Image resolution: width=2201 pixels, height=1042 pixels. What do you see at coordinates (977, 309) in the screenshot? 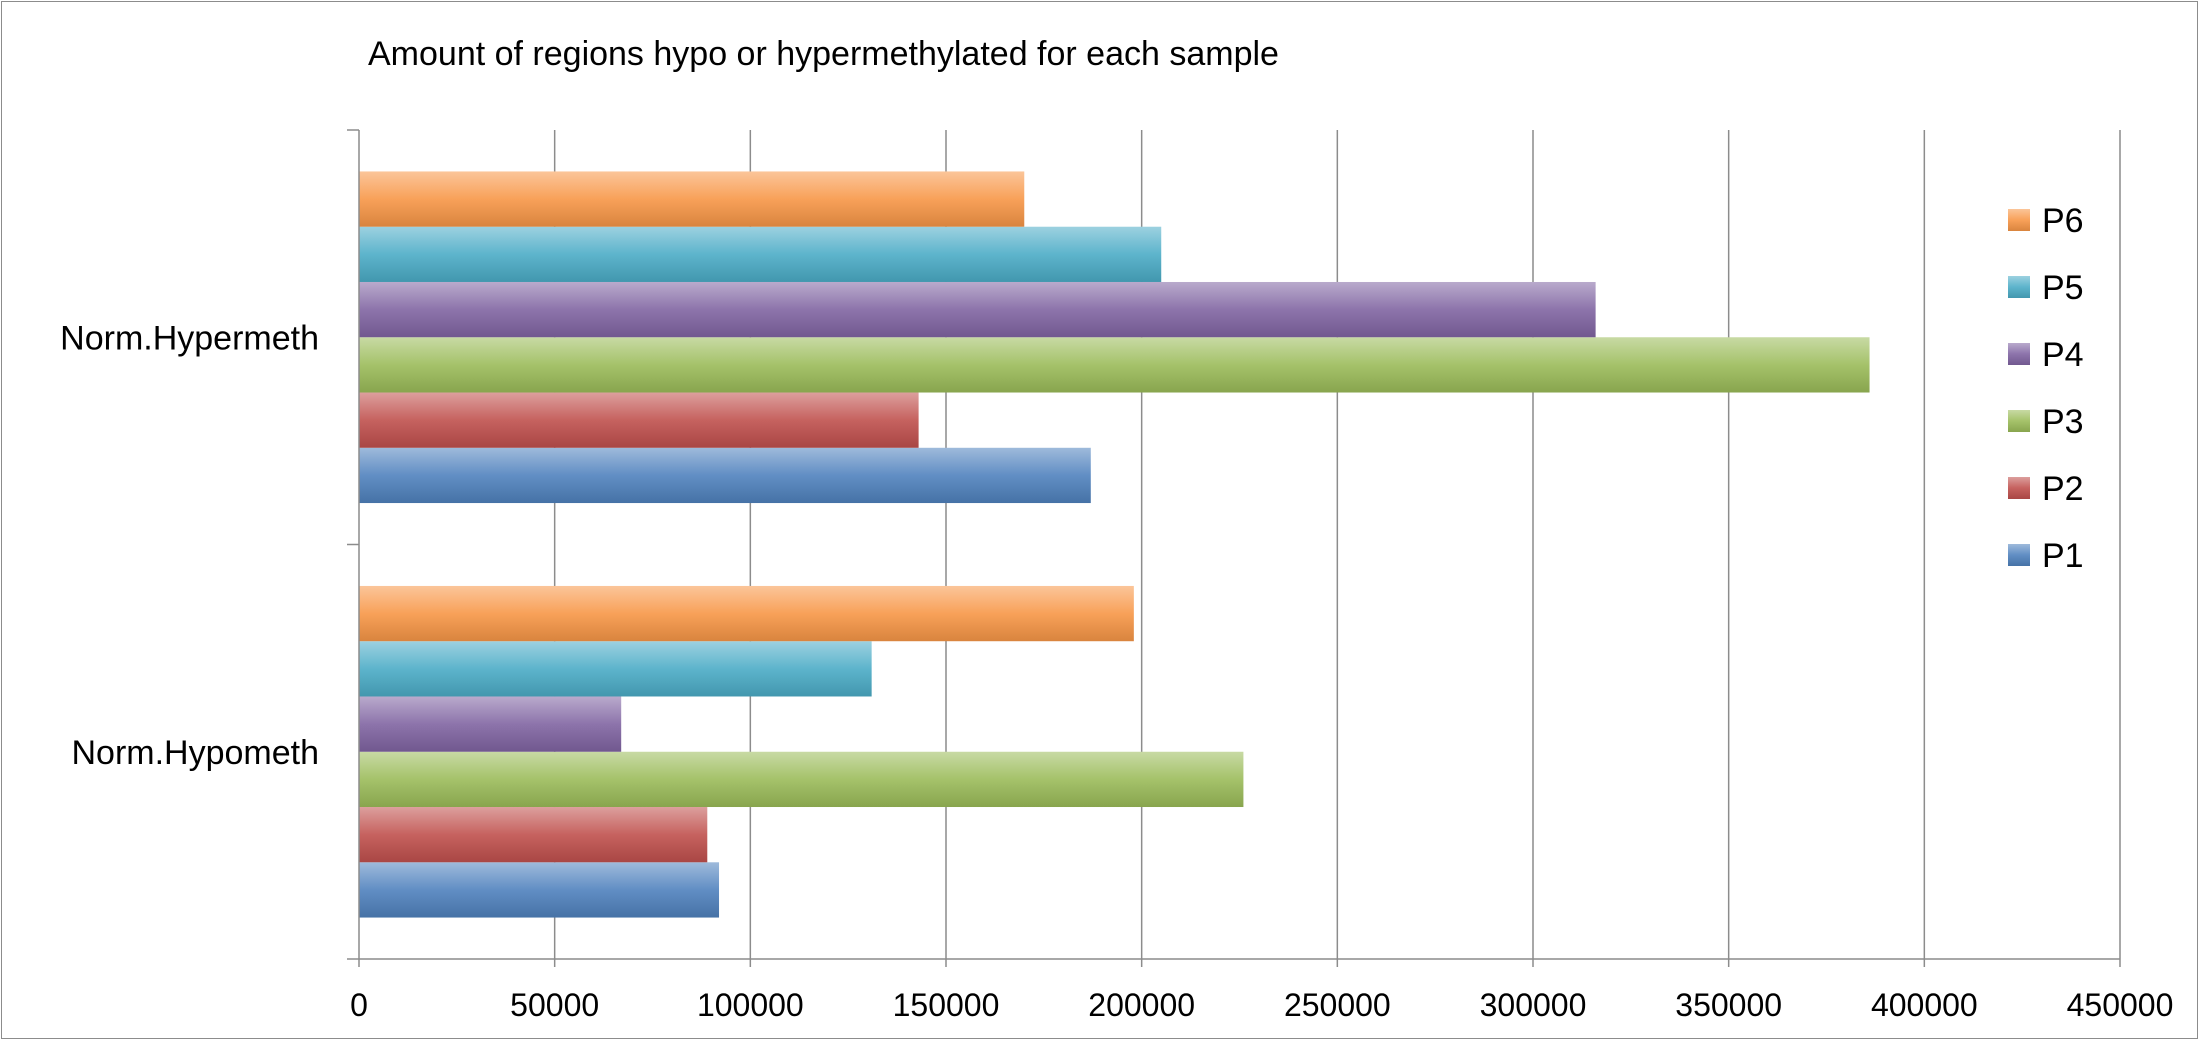
I see `bar-p4-norm-hypermeth` at bounding box center [977, 309].